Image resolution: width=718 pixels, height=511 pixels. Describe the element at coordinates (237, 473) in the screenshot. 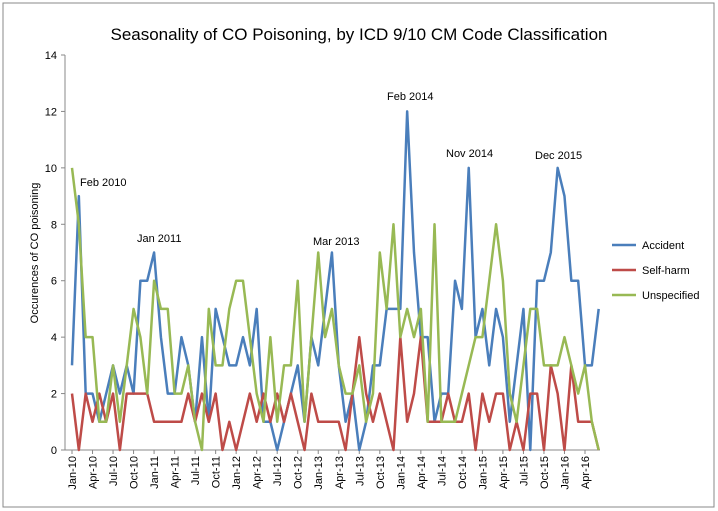

I see `x-tick-label: Jan-12` at that location.